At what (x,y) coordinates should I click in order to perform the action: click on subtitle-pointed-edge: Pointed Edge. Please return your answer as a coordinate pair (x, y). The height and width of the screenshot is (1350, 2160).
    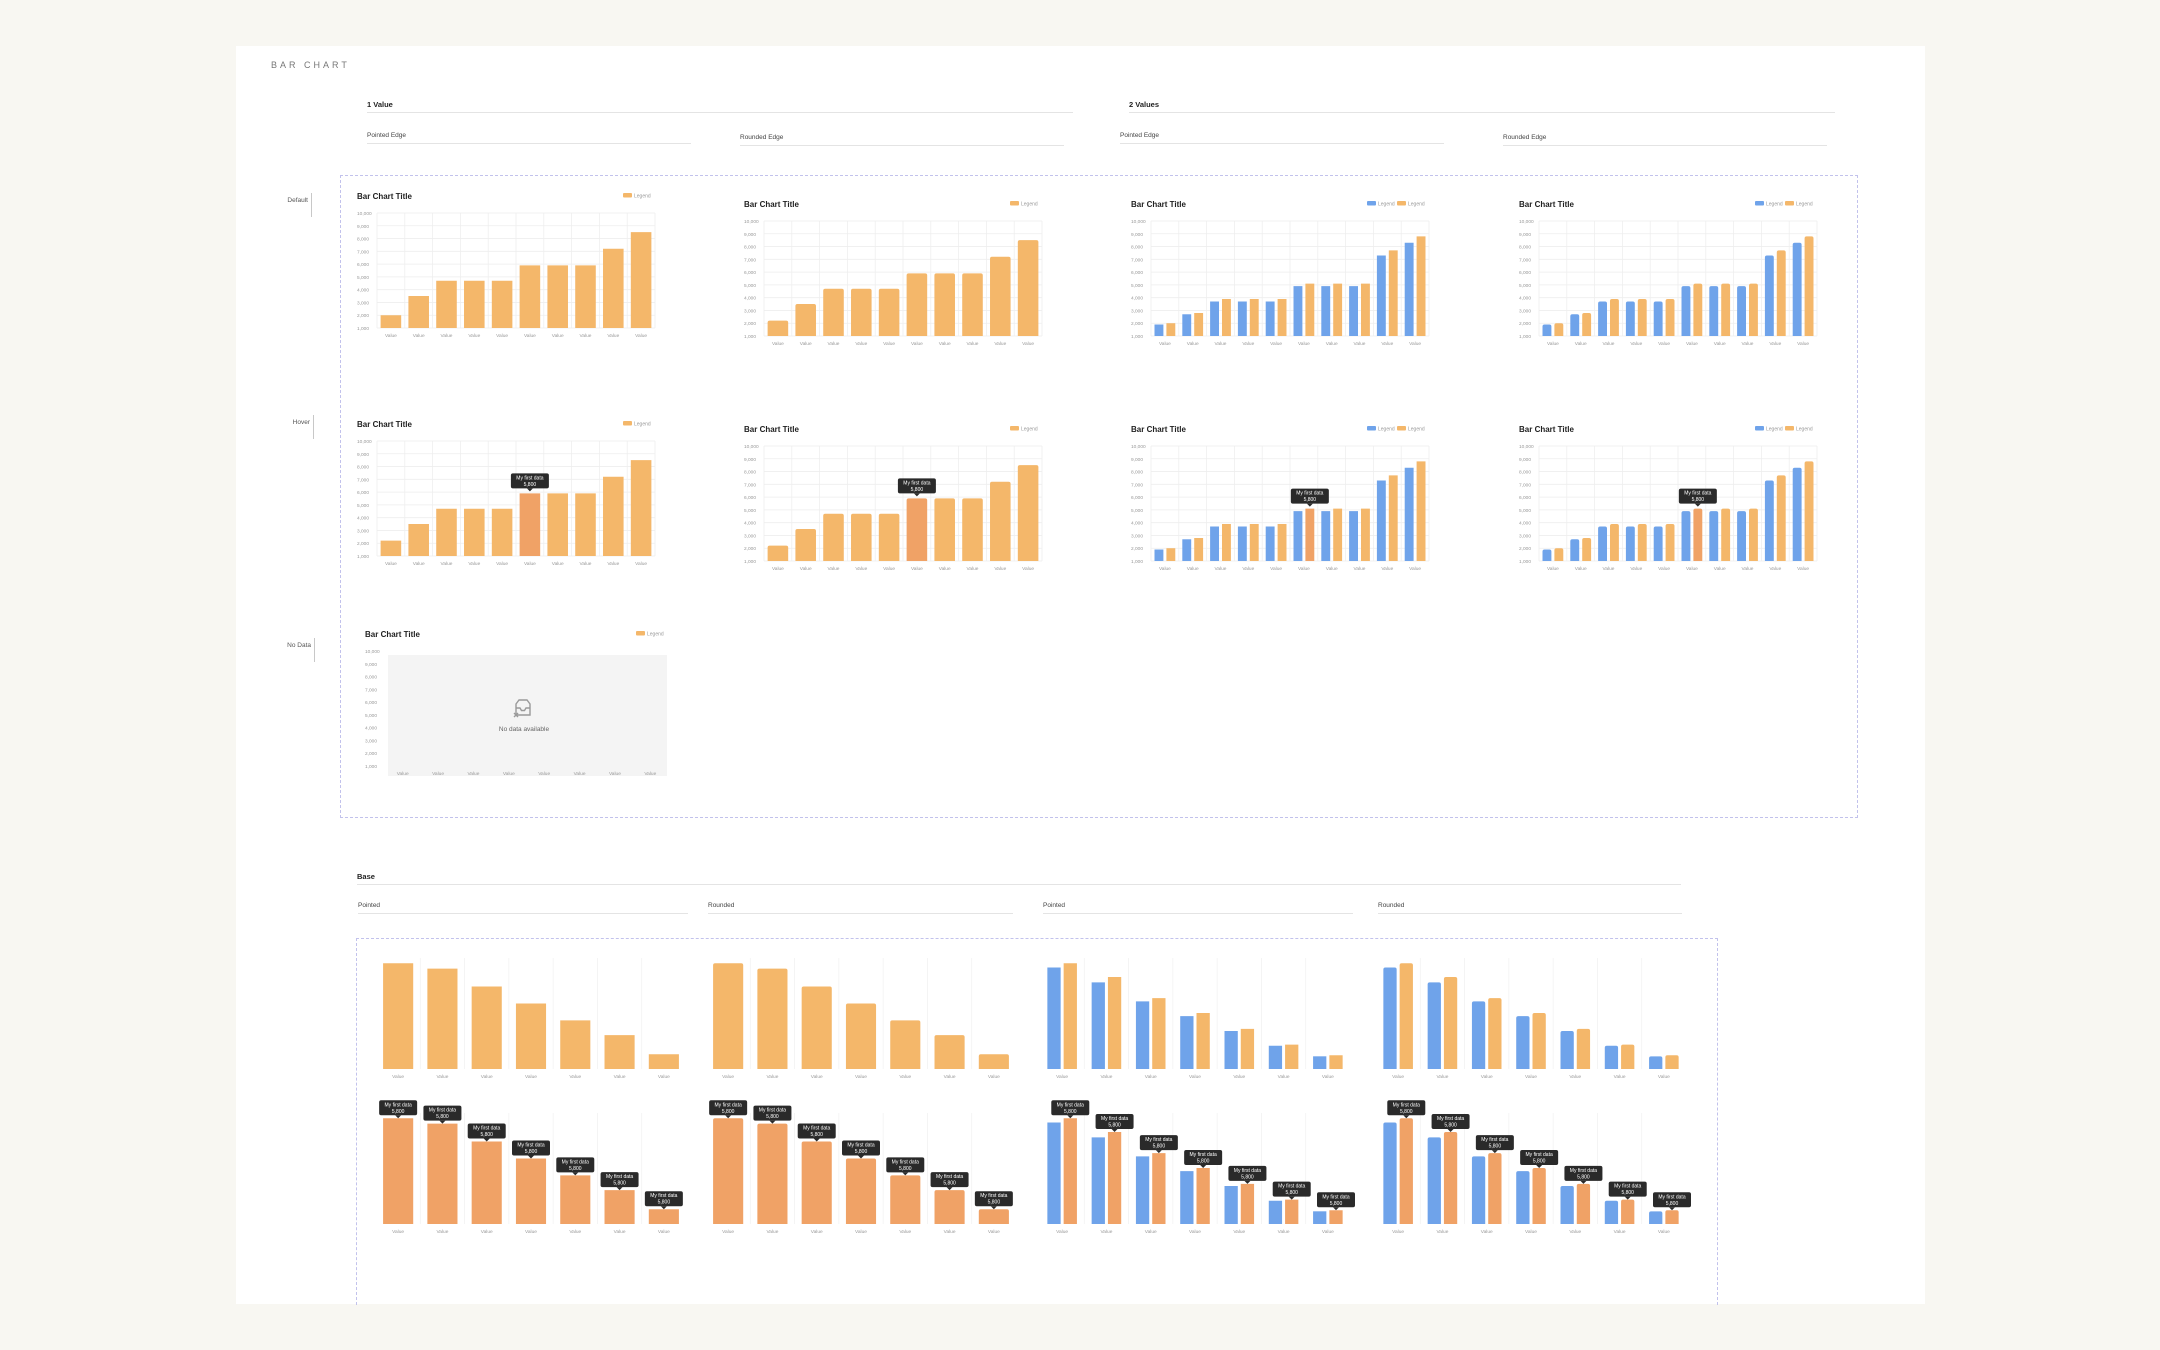
    Looking at the image, I should click on (1140, 135).